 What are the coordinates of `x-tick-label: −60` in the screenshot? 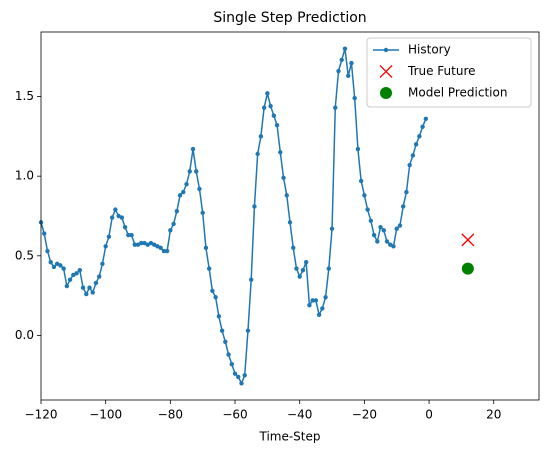 It's located at (234, 415).